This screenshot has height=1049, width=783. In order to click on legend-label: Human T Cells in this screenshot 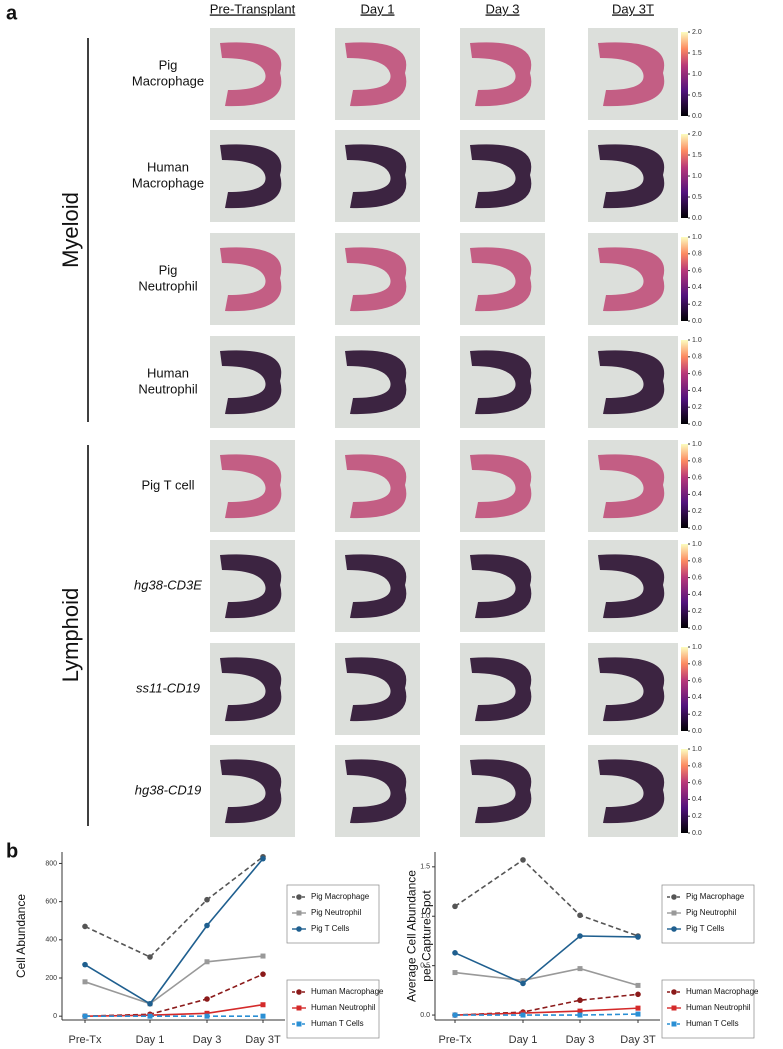, I will do `click(712, 1023)`.